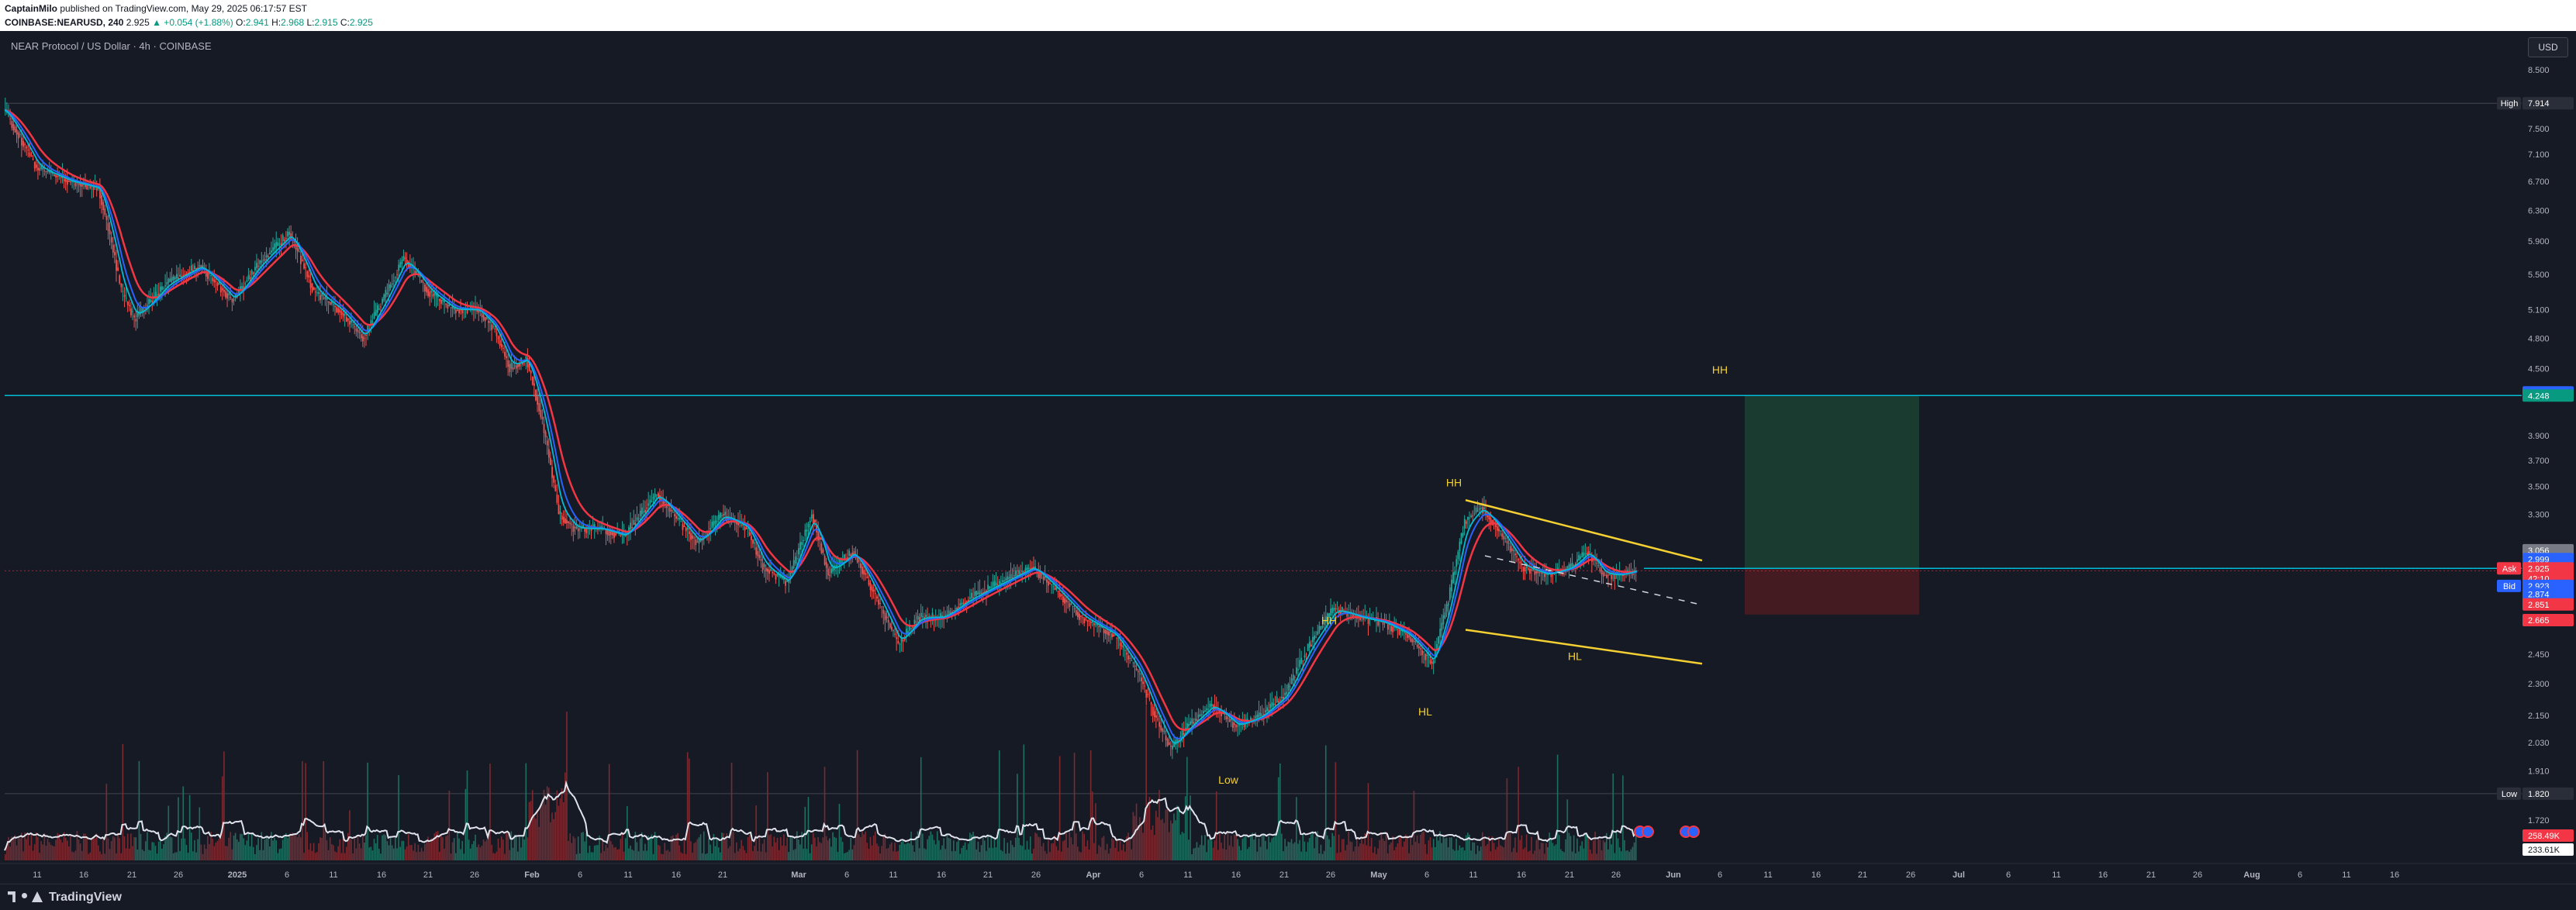 The width and height of the screenshot is (2576, 910). I want to click on currency-selector: USD, so click(2548, 47).